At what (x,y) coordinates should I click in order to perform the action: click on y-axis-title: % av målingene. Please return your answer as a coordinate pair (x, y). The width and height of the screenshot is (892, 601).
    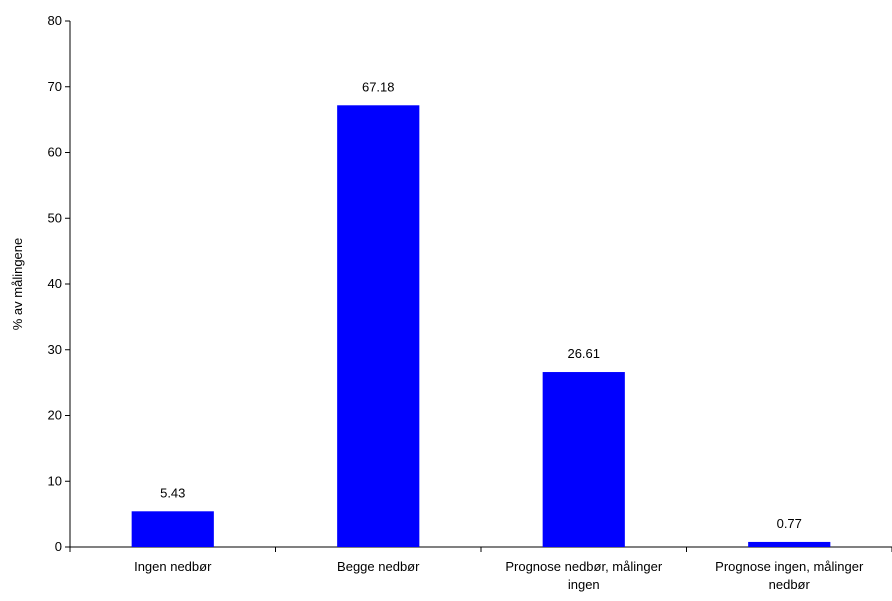
    Looking at the image, I should click on (17, 284).